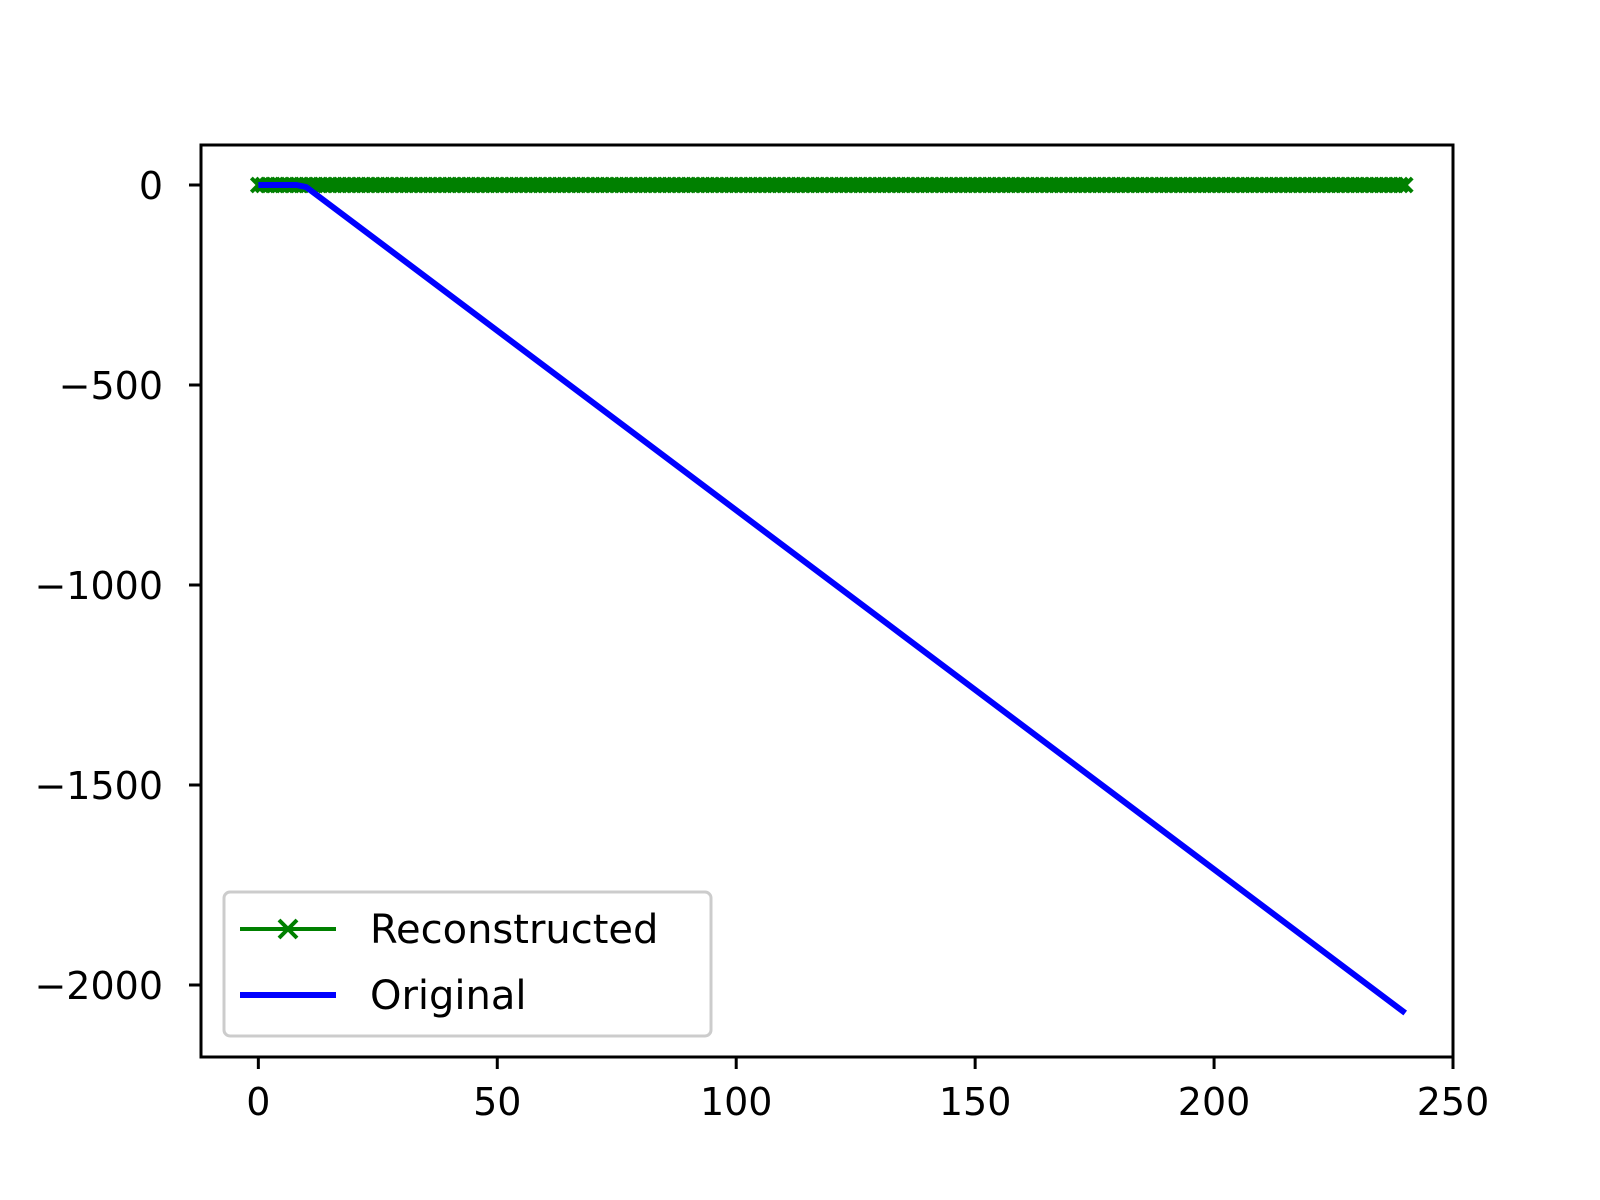 The image size is (1600, 1200). I want to click on legend: Reconstructed Original, so click(467, 964).